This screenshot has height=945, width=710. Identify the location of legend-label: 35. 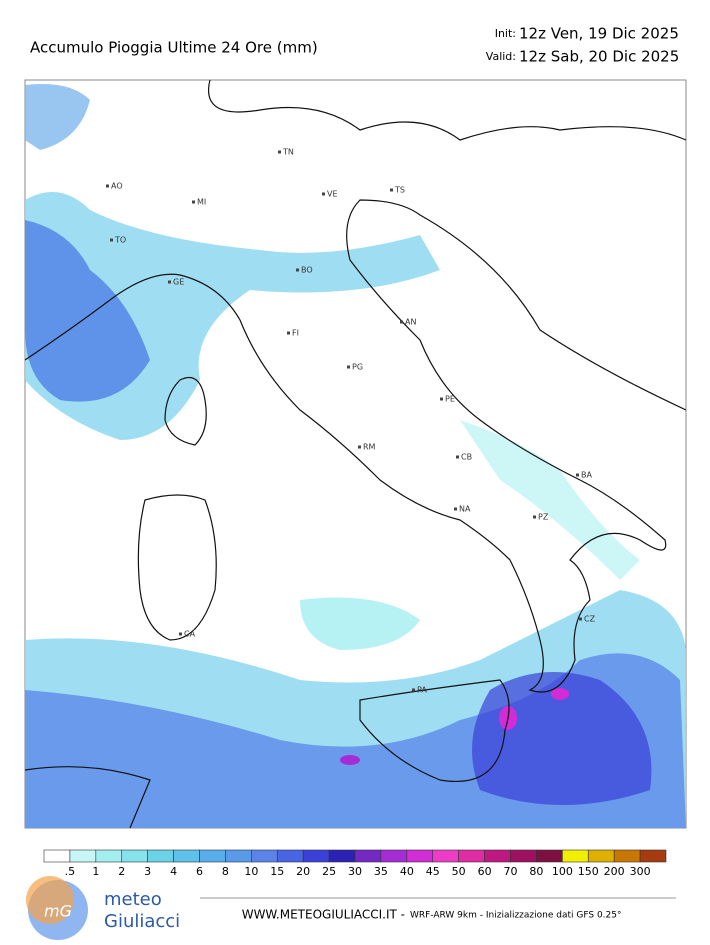
(381, 871).